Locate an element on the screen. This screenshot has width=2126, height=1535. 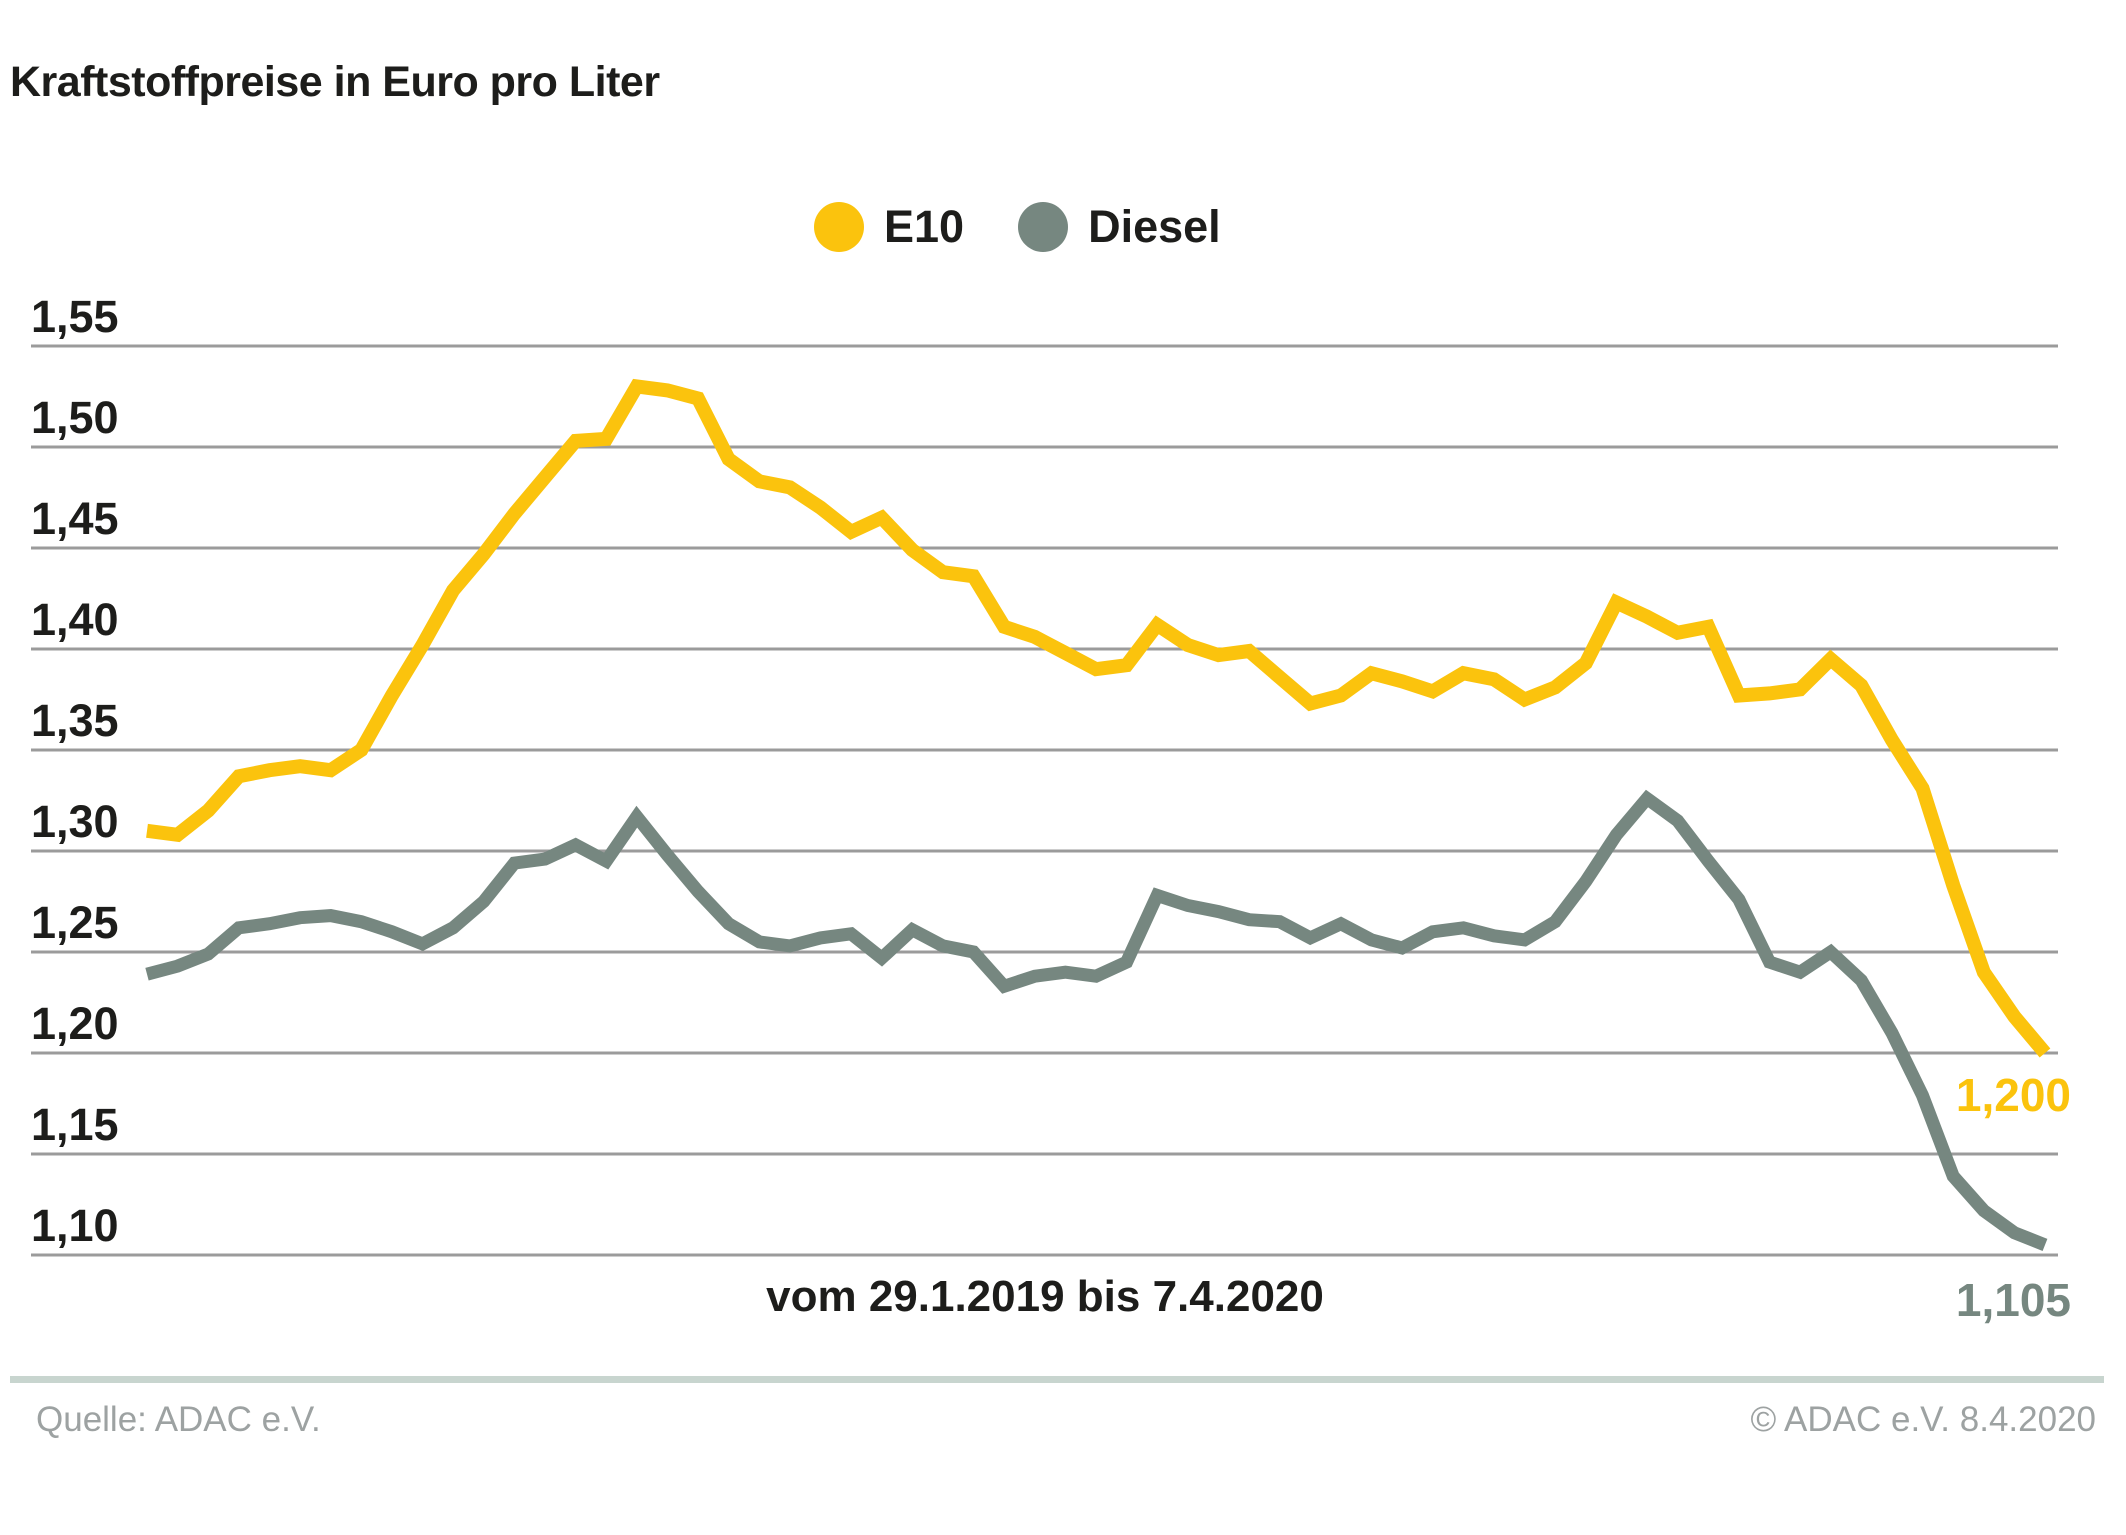
y-tick-label: 1,25 is located at coordinates (75, 922).